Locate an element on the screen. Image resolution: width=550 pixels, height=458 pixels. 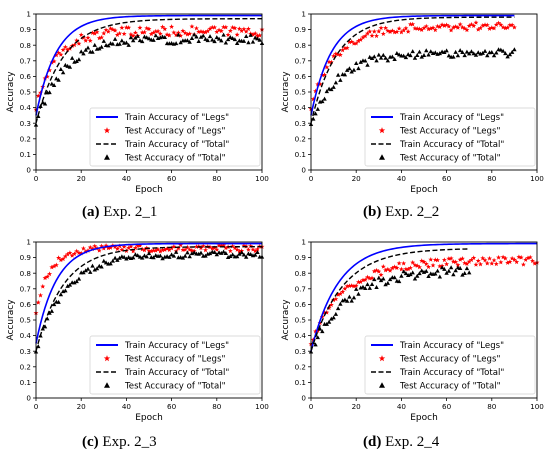
caption-c: (c) Exp. 2_3 is located at coordinates (119, 442).